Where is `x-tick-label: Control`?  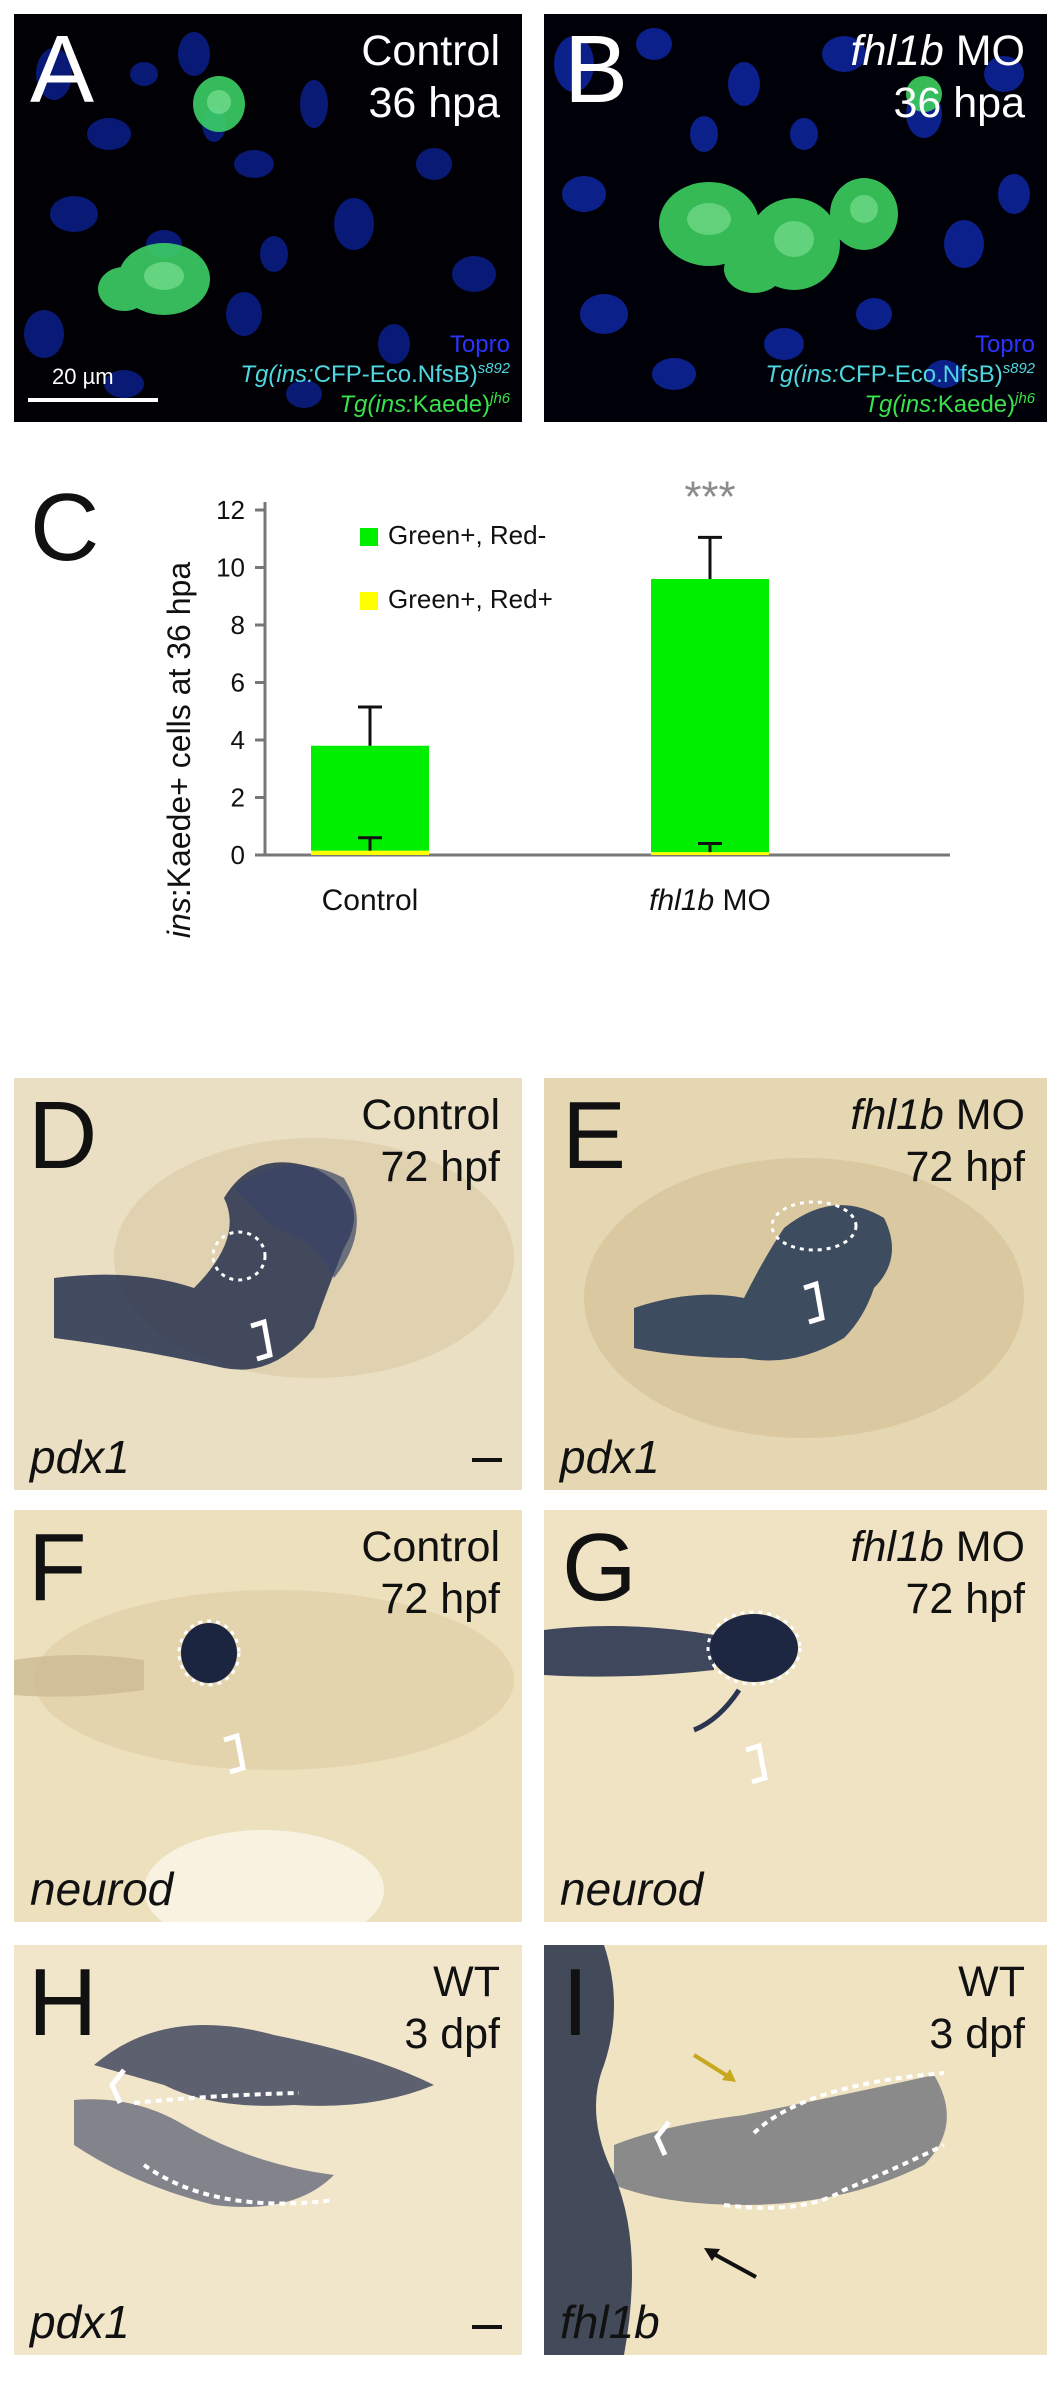 x-tick-label: Control is located at coordinates (370, 900).